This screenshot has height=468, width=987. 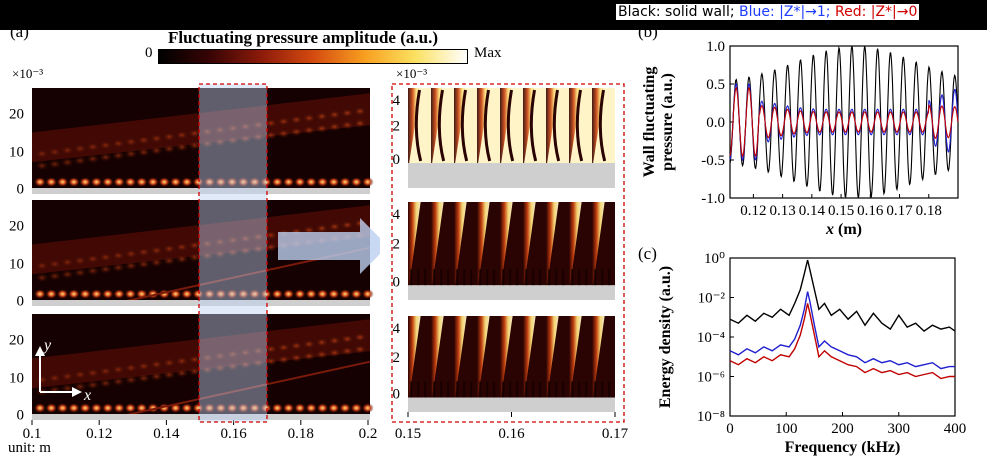 What do you see at coordinates (368, 434) in the screenshot?
I see `left-x-tick-label: 0.2` at bounding box center [368, 434].